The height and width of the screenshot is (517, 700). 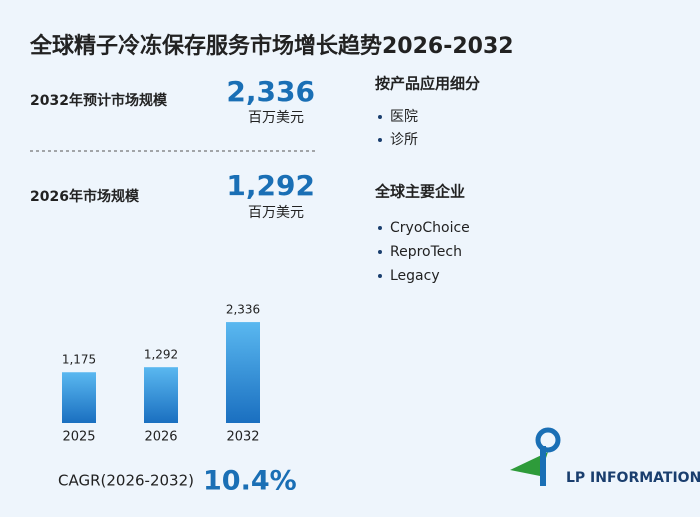 What do you see at coordinates (161, 355) in the screenshot?
I see `value-label: 1,292` at bounding box center [161, 355].